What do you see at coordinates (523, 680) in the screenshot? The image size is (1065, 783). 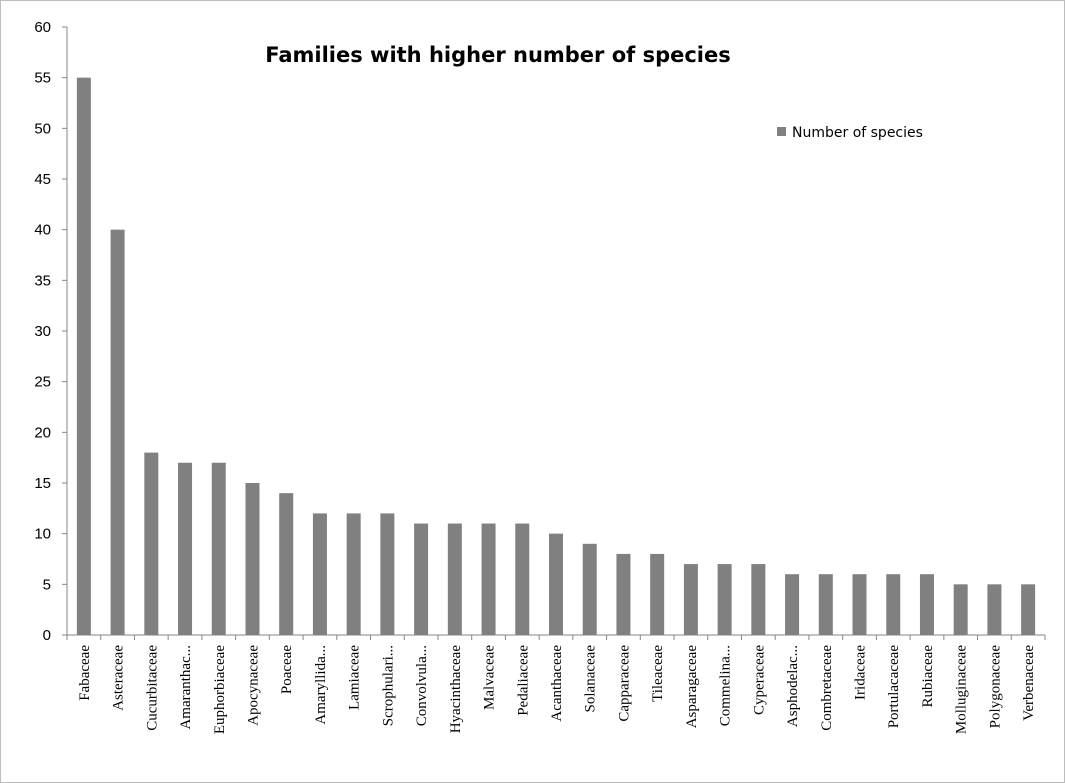 I see `x-category-label: Pedaliaceae` at bounding box center [523, 680].